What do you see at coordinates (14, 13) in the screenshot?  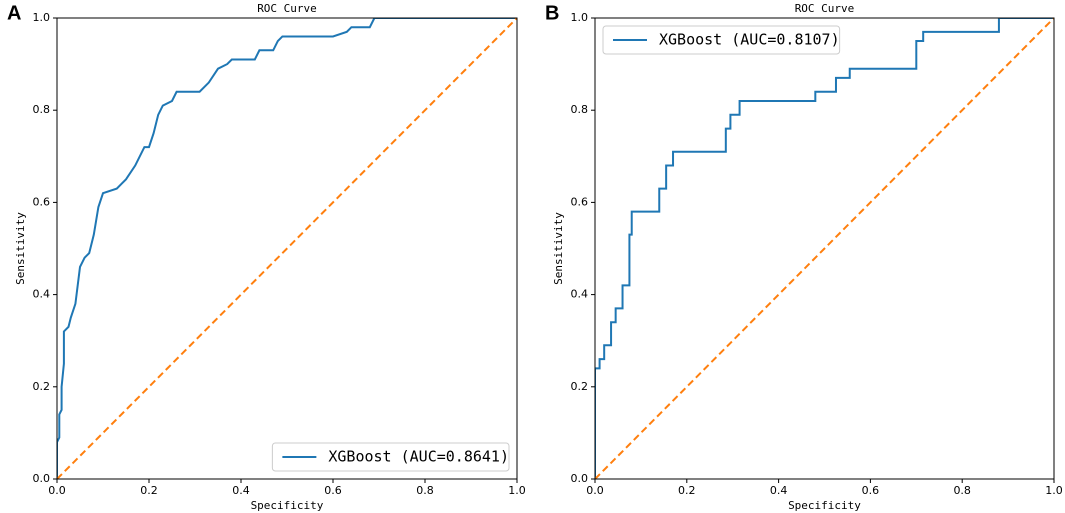 I see `panel-label: A` at bounding box center [14, 13].